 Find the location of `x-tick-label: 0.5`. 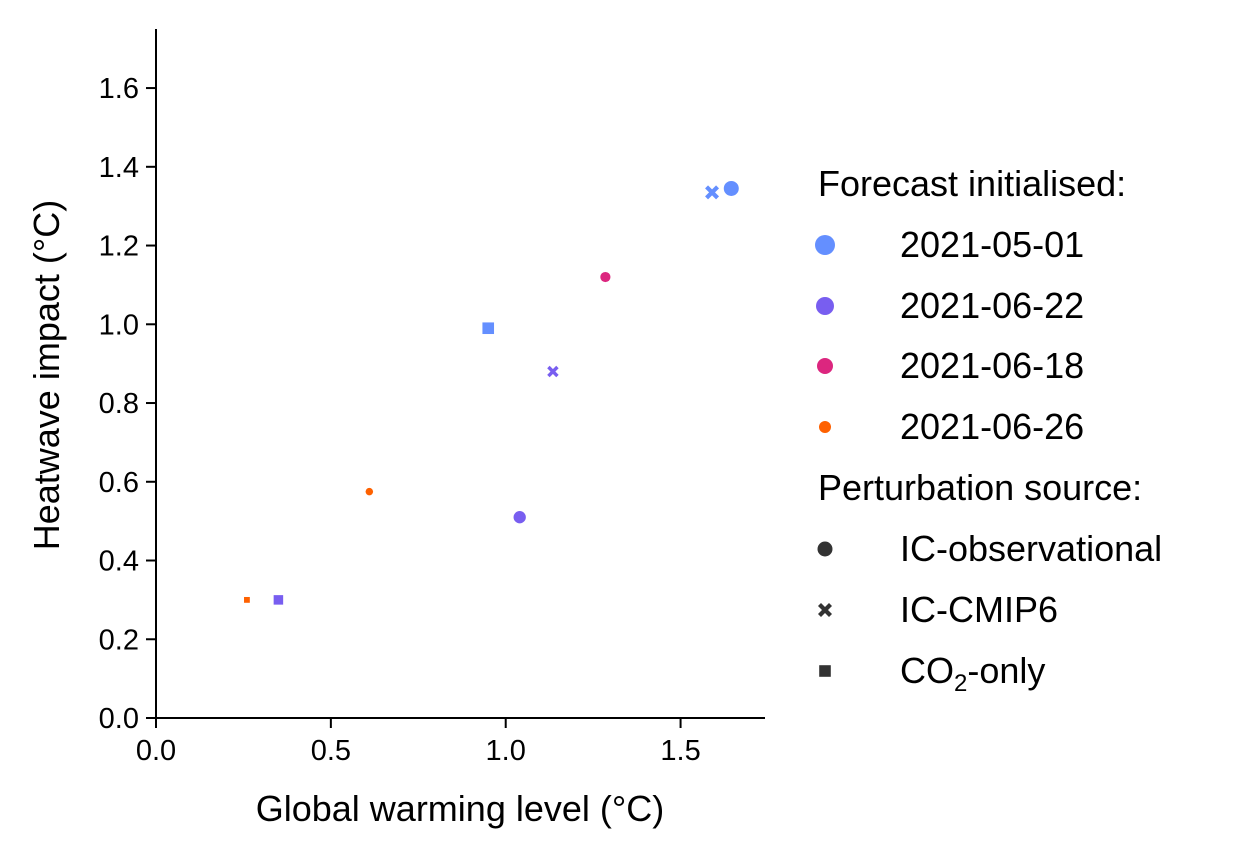

x-tick-label: 0.5 is located at coordinates (331, 751).